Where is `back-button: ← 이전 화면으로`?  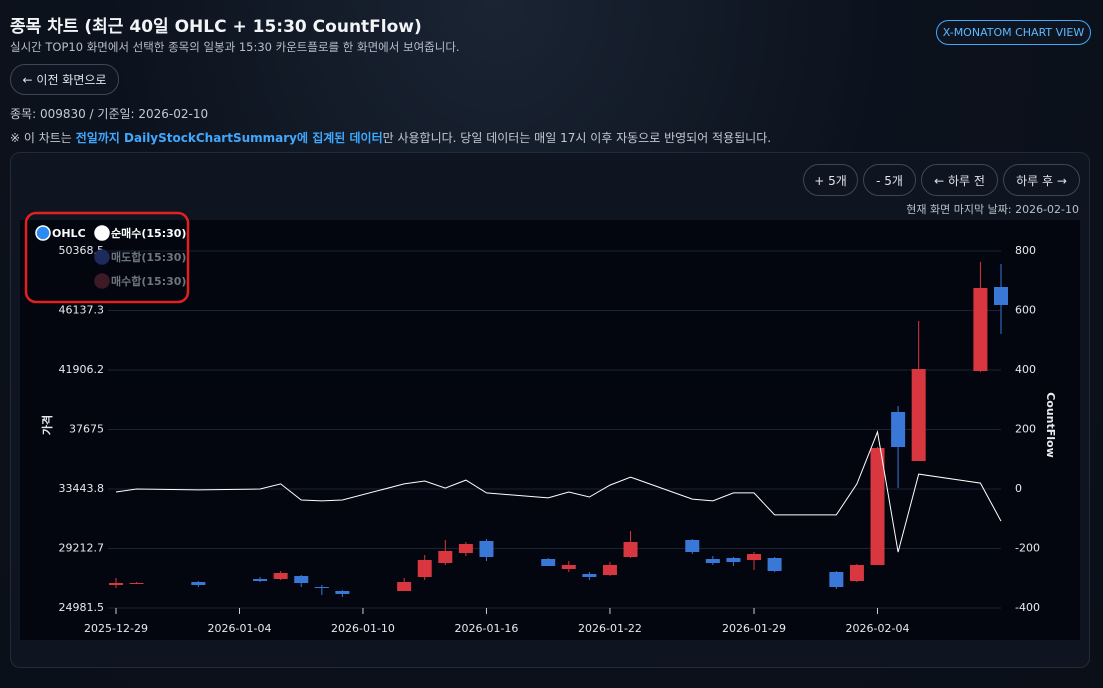 back-button: ← 이전 화면으로 is located at coordinates (64, 79).